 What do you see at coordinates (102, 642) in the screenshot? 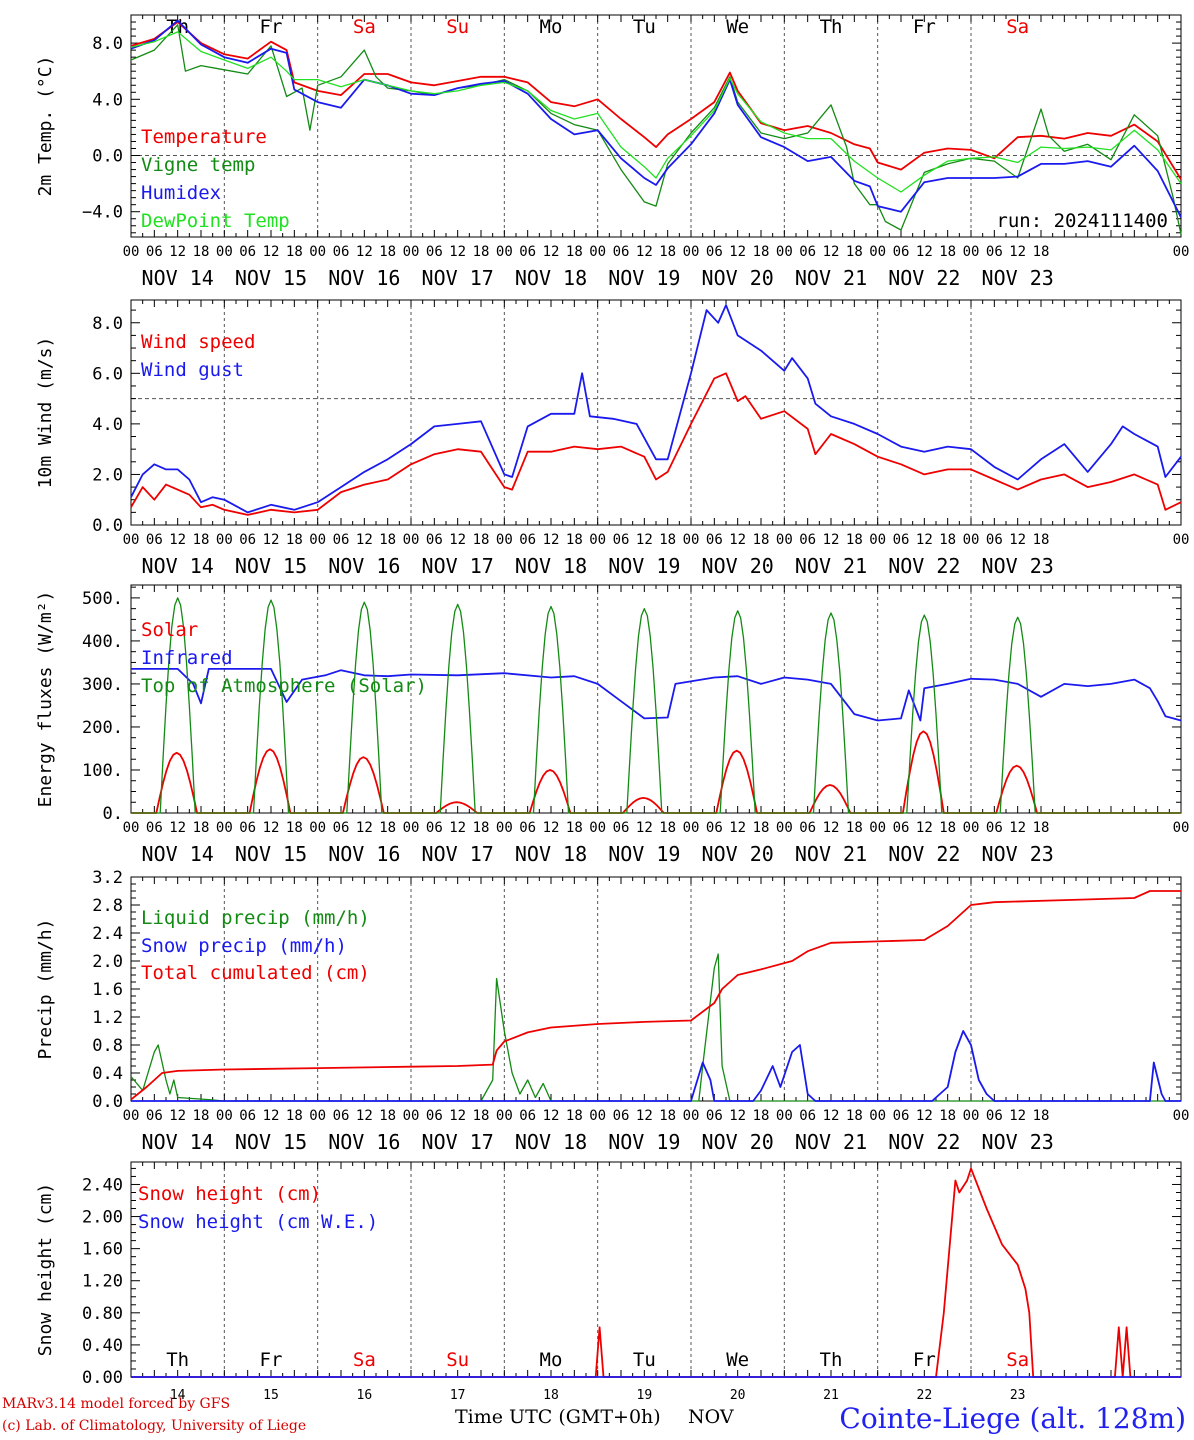
I see `y-tick-label: 400.` at bounding box center [102, 642].